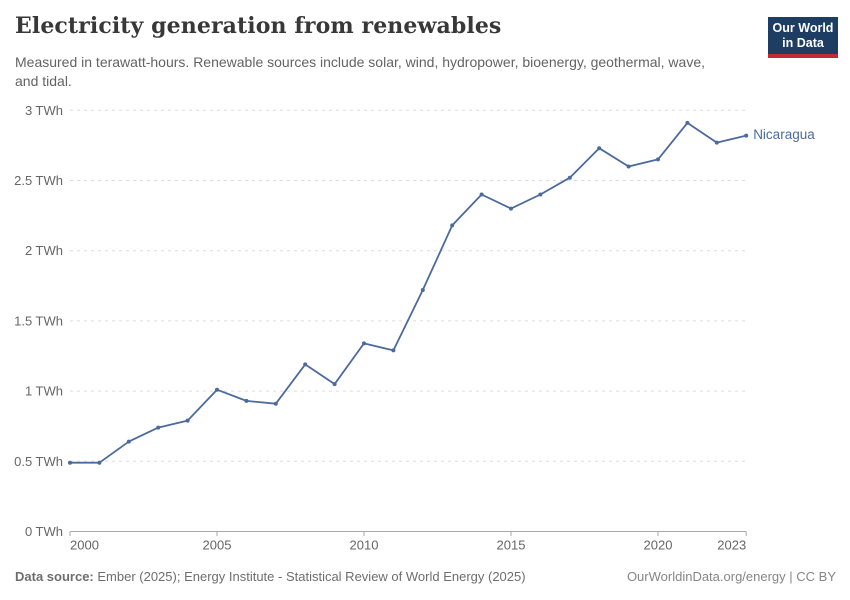  Describe the element at coordinates (44, 391) in the screenshot. I see `y-axis-tick-label: 1 TWh` at that location.